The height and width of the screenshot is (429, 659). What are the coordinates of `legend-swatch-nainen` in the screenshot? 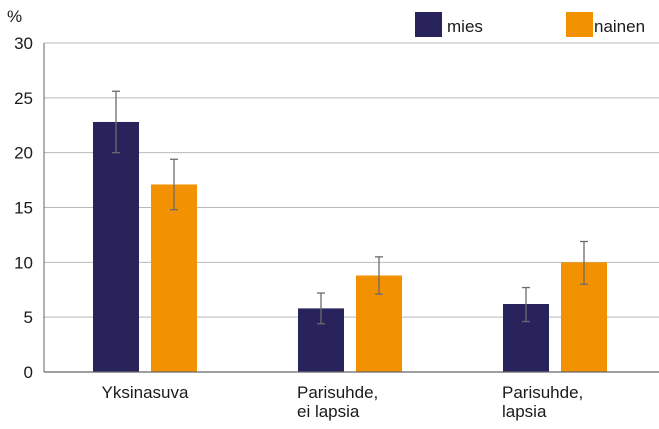 It's located at (579, 24).